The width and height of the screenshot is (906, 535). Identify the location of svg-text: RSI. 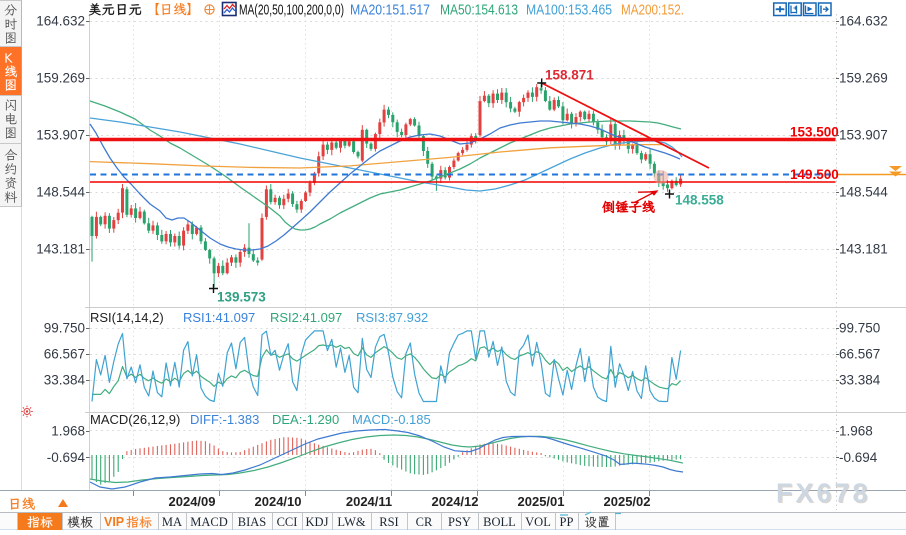
(388, 522).